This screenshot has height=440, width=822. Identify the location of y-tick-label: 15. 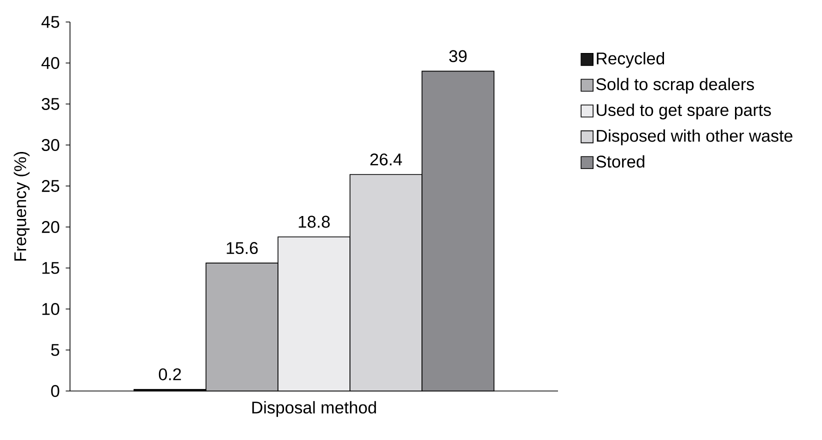
(51, 268).